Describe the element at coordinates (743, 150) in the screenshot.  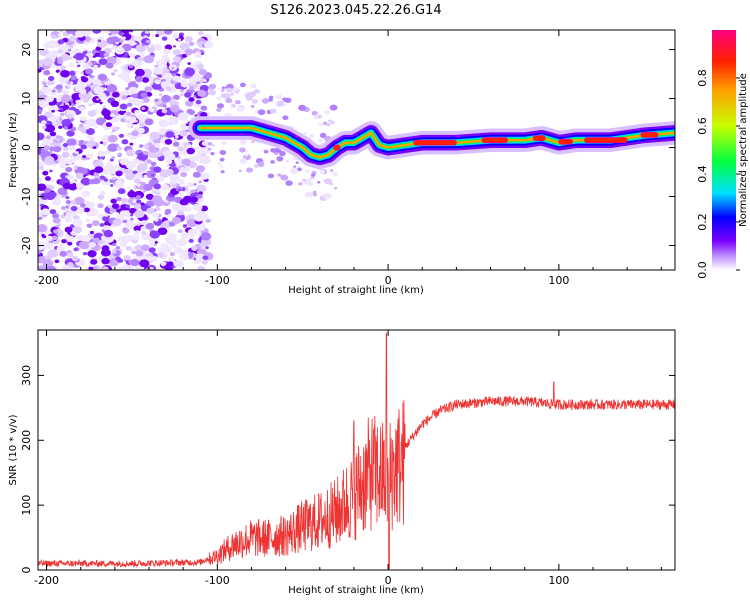
I see `colorbar-label: Normalized spectral amplitude` at that location.